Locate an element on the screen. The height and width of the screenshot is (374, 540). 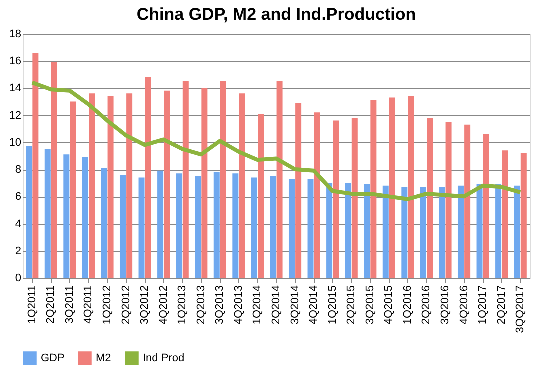
x-tick-label: 1Q2014 is located at coordinates (258, 305).